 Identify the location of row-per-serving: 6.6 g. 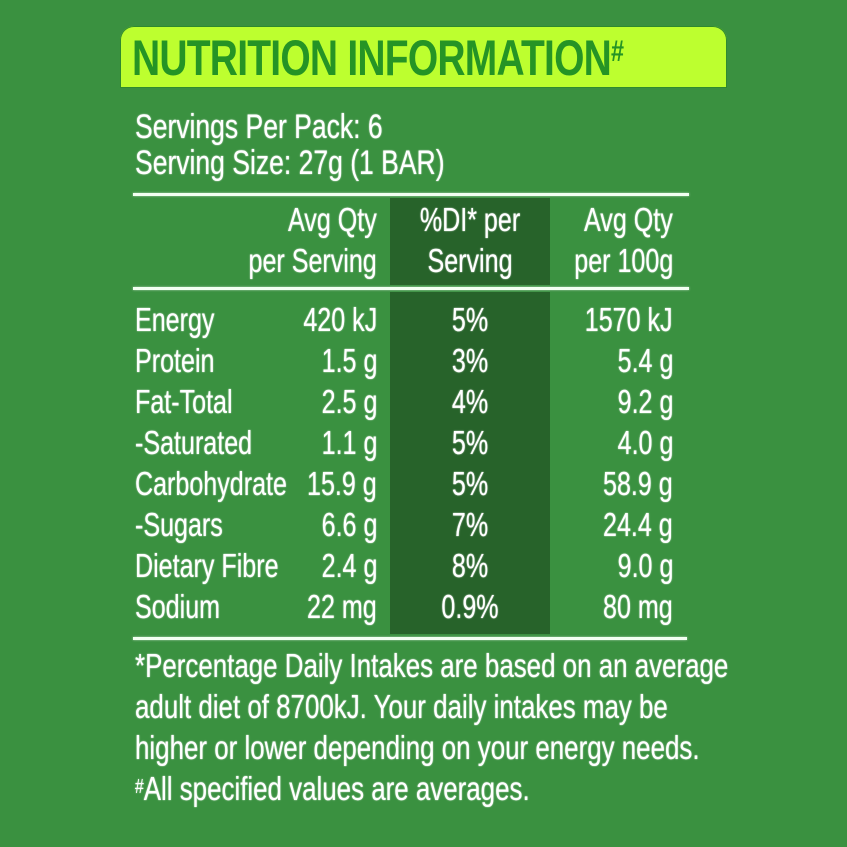
(349, 524).